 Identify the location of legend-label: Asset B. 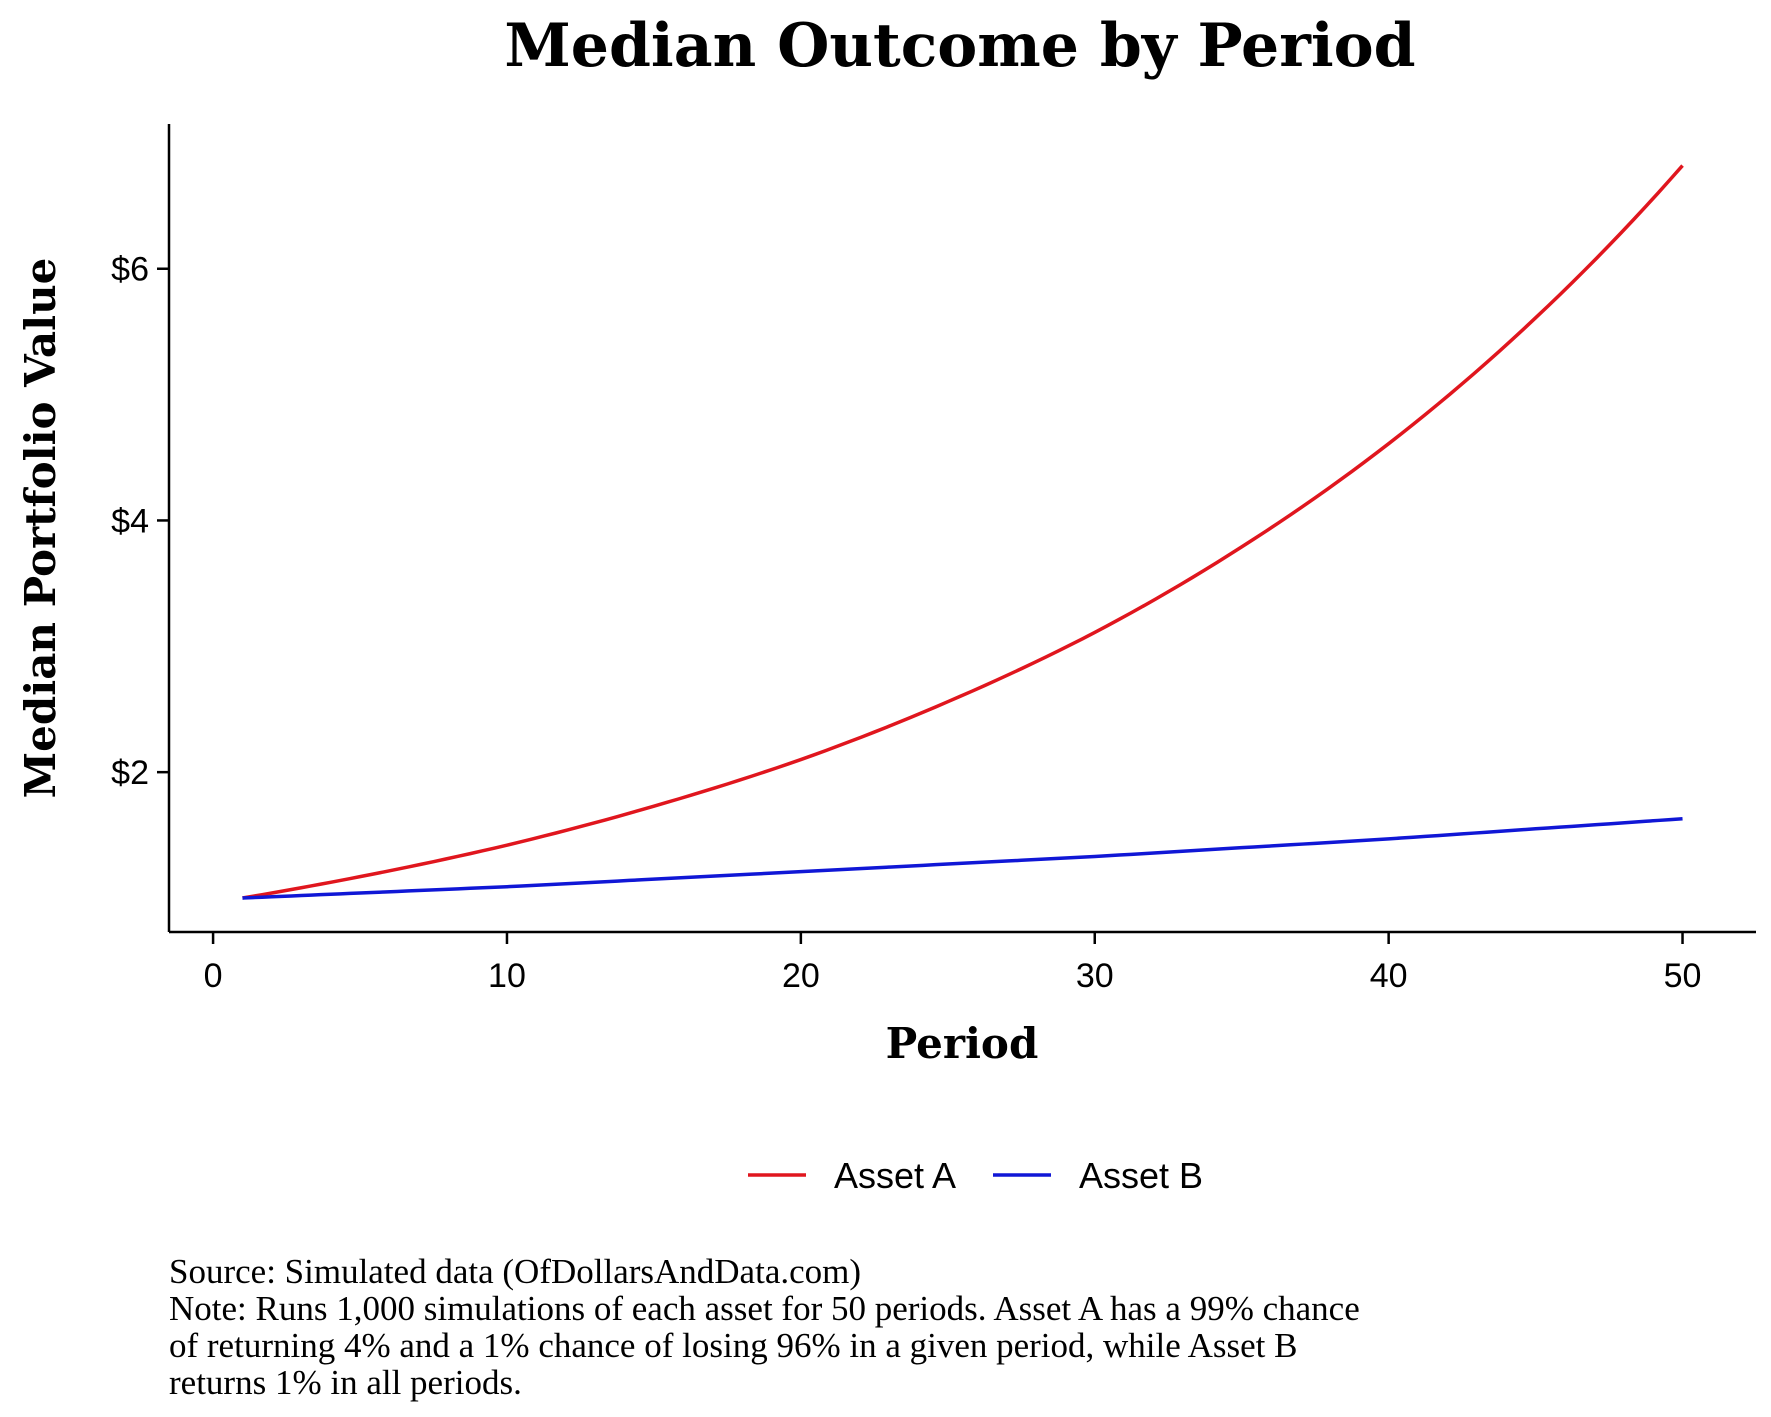
(1141, 1175).